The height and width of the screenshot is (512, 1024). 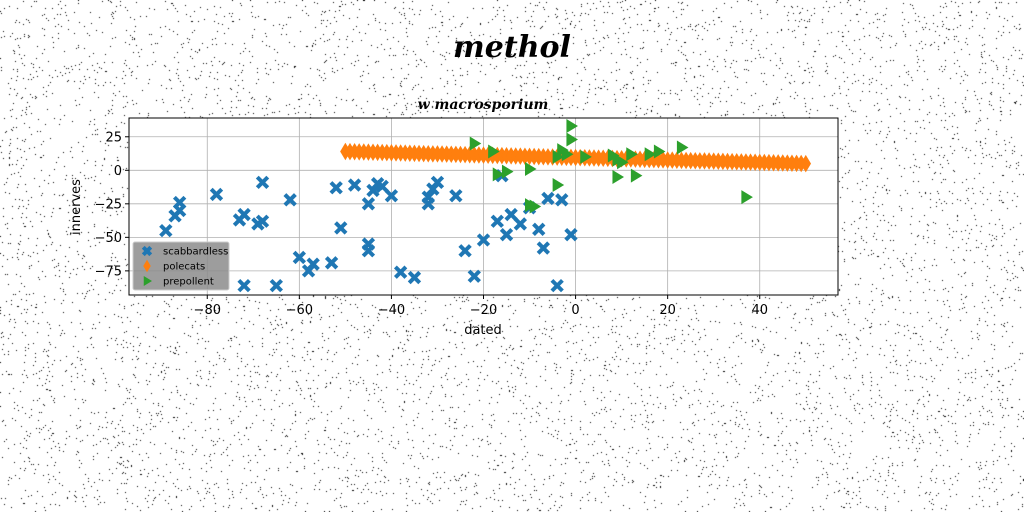 I want to click on legend-box, so click(x=181, y=266).